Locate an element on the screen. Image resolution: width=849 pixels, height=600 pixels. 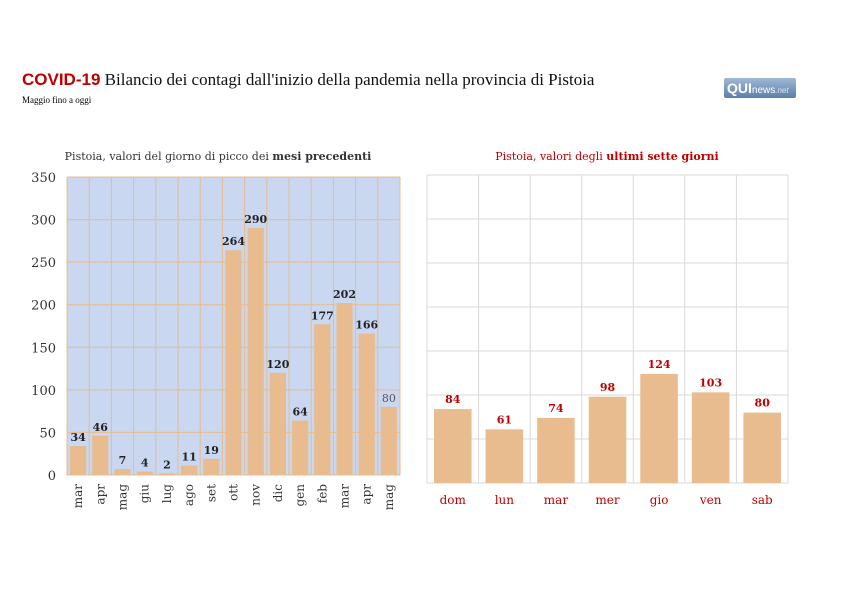
page-subtitle: Maggio fino a oggi is located at coordinates (57, 100).